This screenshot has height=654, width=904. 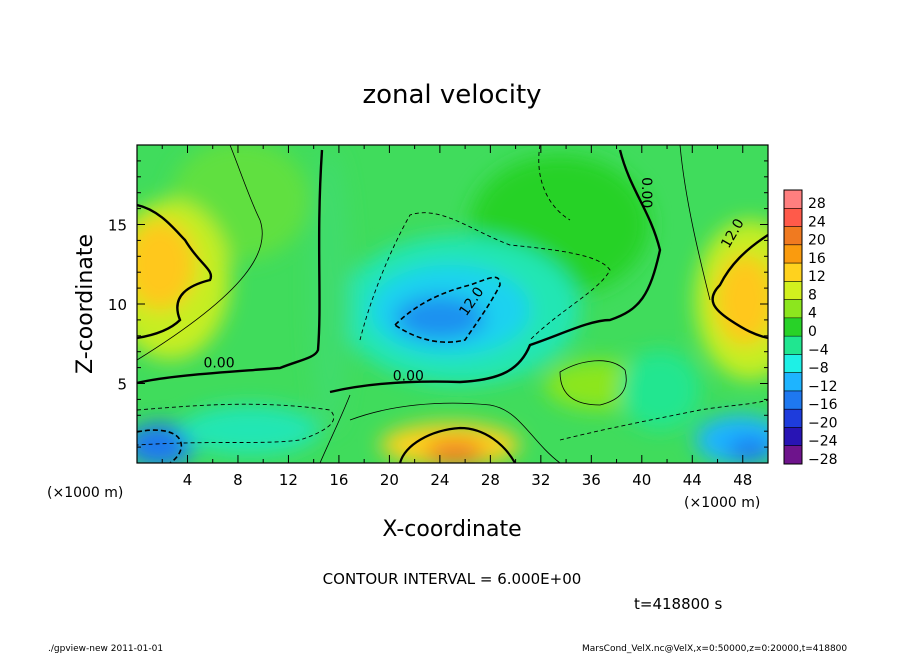 What do you see at coordinates (823, 442) in the screenshot?
I see `colorbar-label: −24` at bounding box center [823, 442].